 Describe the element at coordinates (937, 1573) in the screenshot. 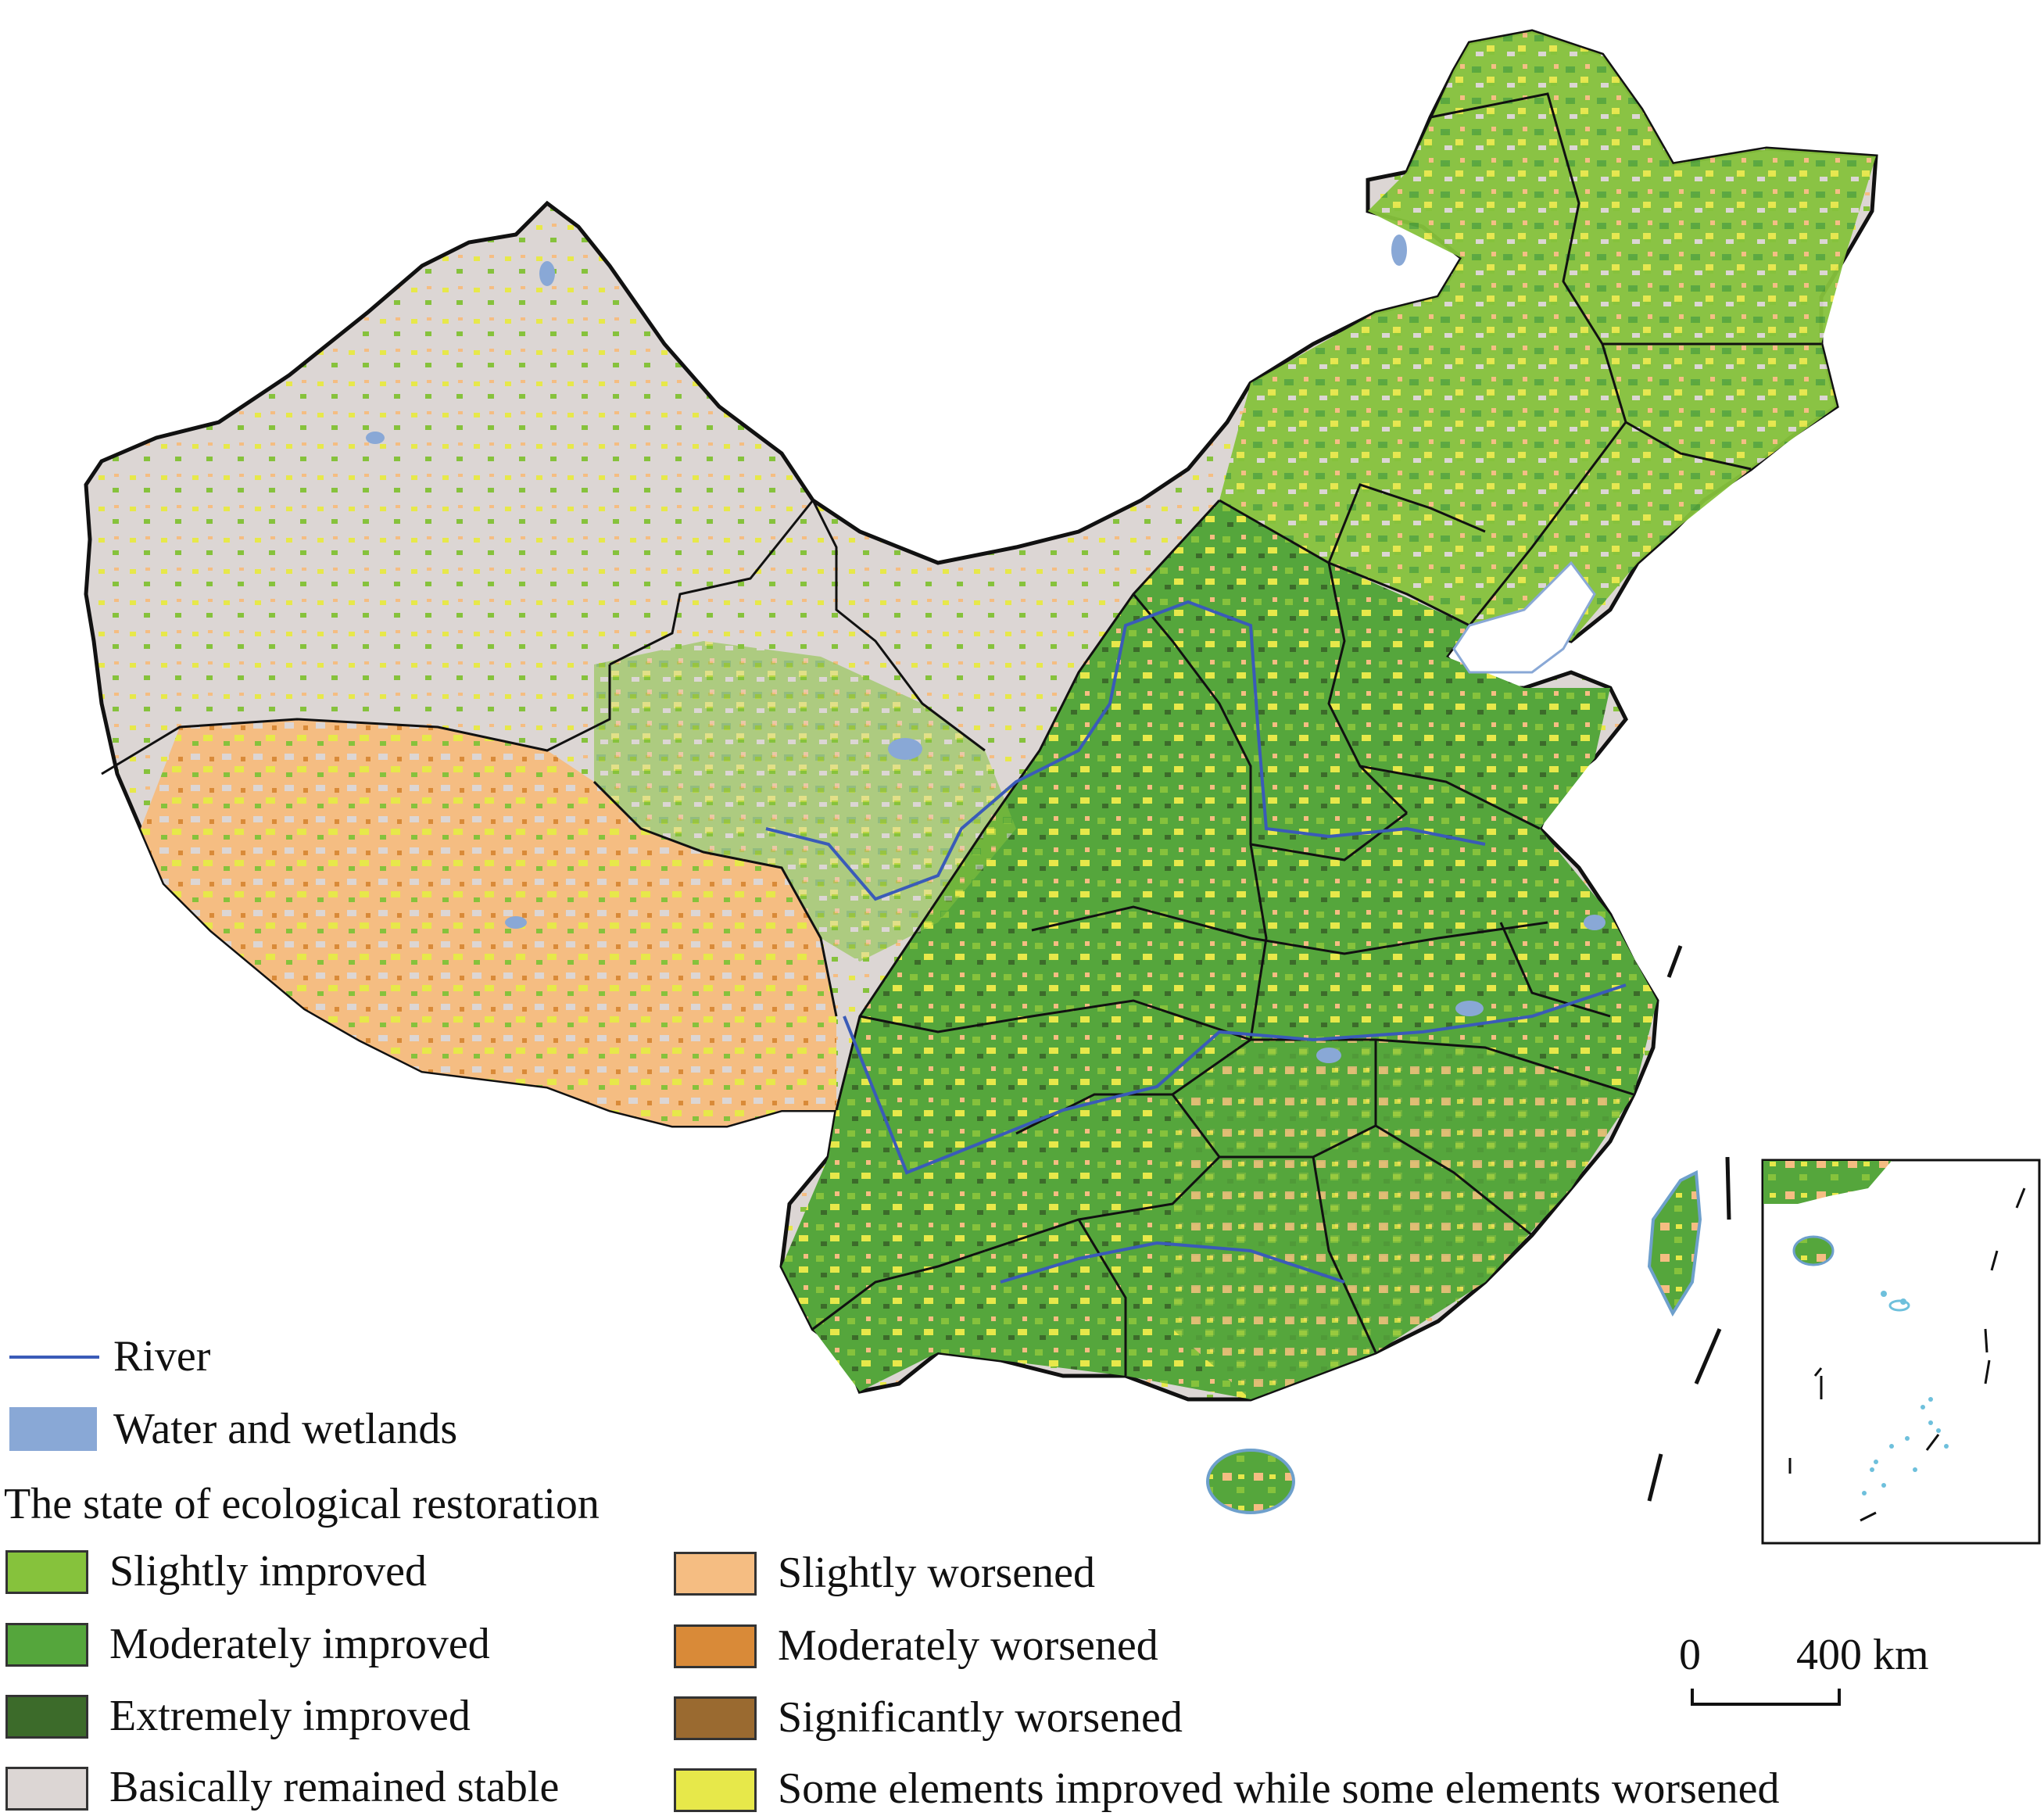

I see `legend-label-slightly-worsened: Slightly worsened` at that location.